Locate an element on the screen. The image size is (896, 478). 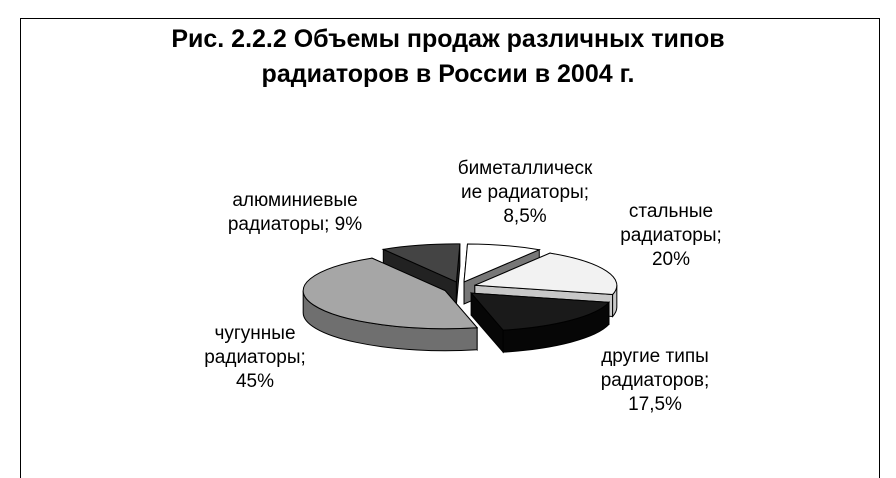
chart-title-line-1: Рис. 2.2.2 Объемы продаж различных типов is located at coordinates (448, 39).